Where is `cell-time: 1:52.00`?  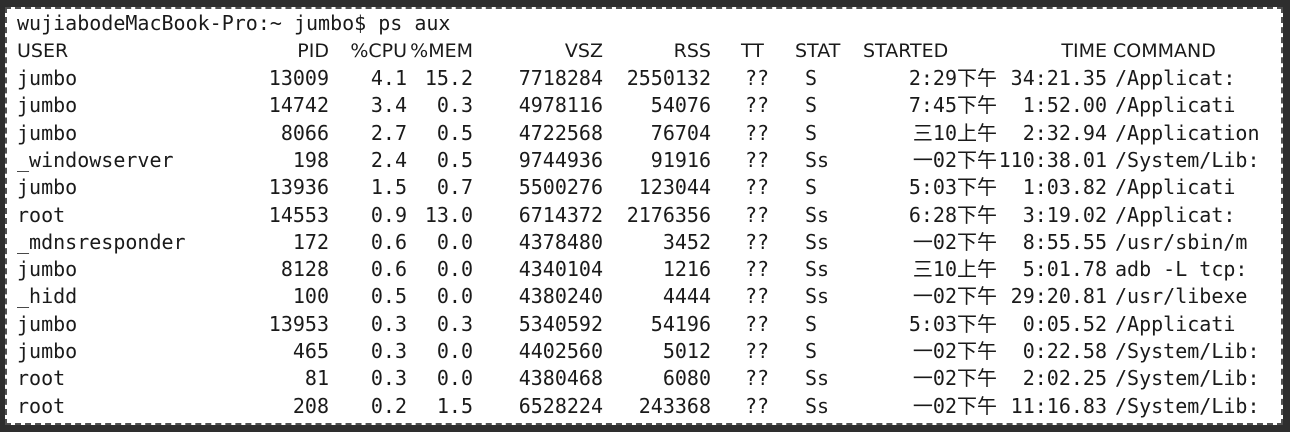
cell-time: 1:52.00 is located at coordinates (1064, 105).